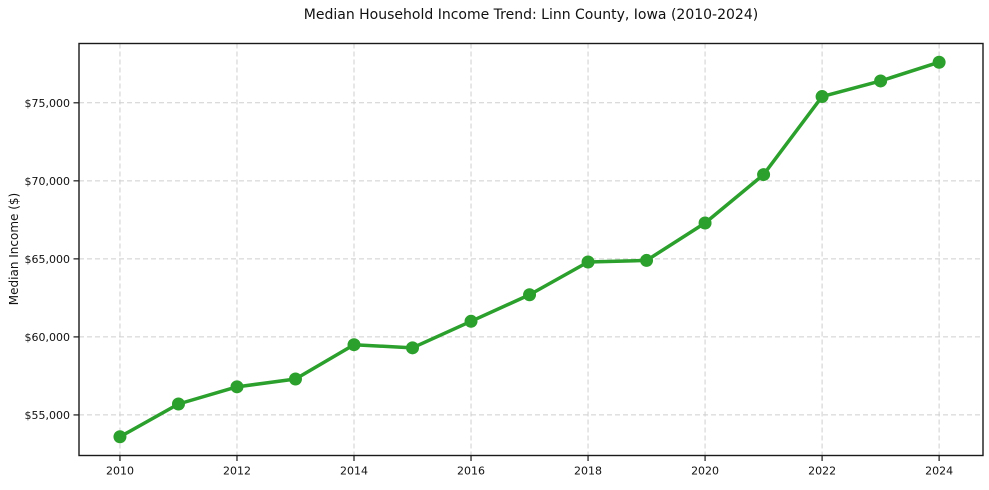 The height and width of the screenshot is (490, 989). I want to click on y-tick-label: $65,000, so click(48, 259).